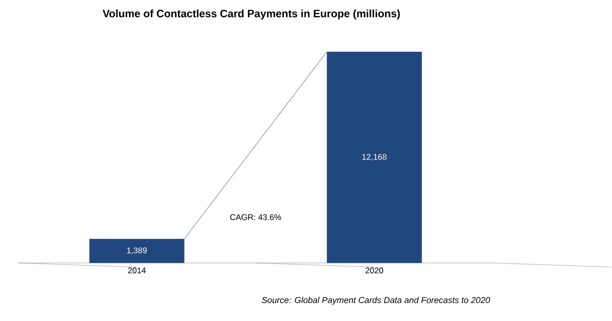  I want to click on x-tick-label: 2014, so click(137, 270).